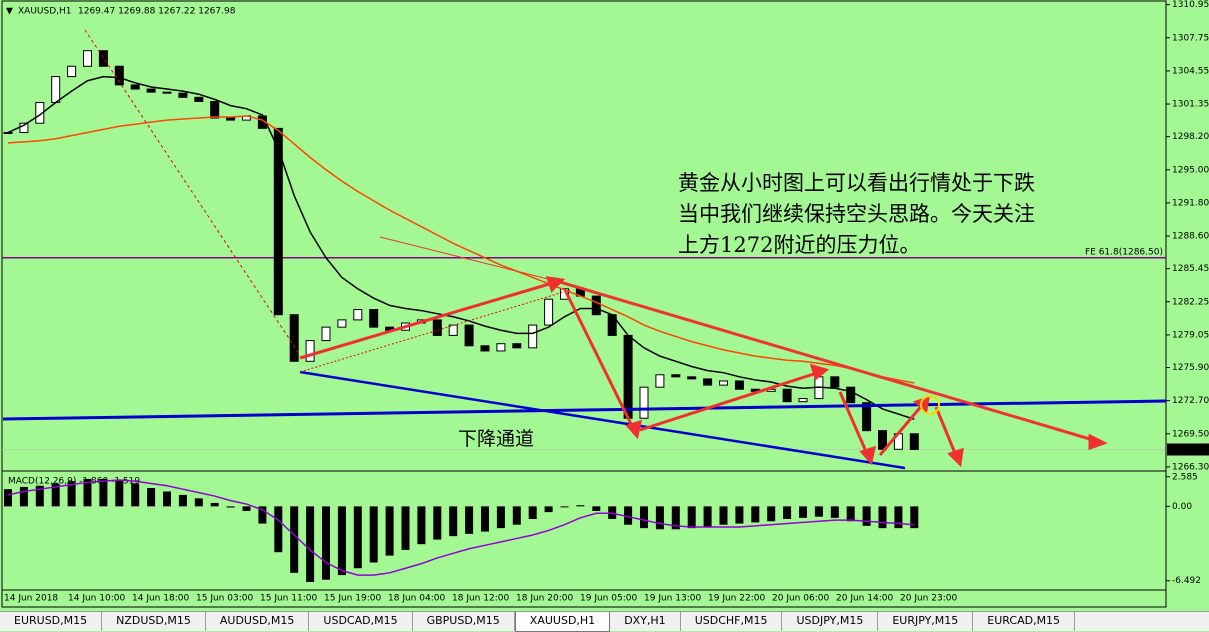  I want to click on chart-tab: GBPUSD,M15, so click(464, 621).